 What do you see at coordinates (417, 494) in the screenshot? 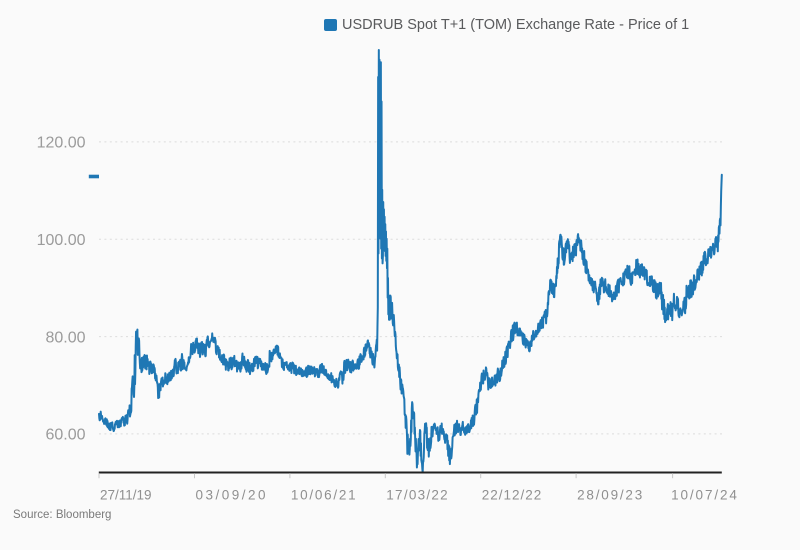
I see `svg-text: 17/03/22` at bounding box center [417, 494].